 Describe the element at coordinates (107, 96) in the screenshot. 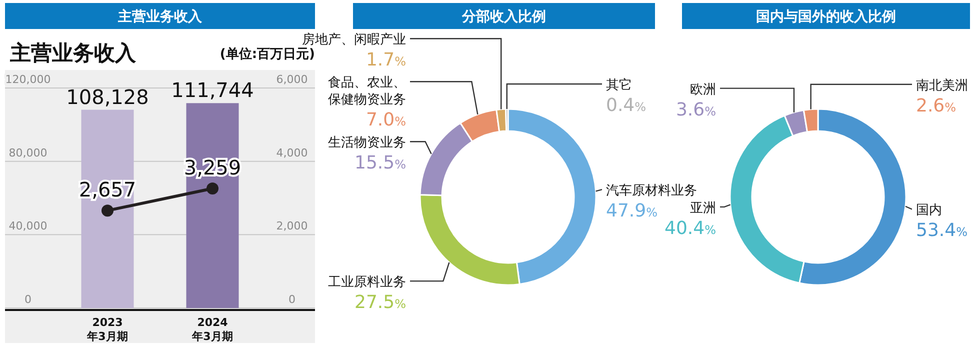

I see `data-label: 108,128` at that location.